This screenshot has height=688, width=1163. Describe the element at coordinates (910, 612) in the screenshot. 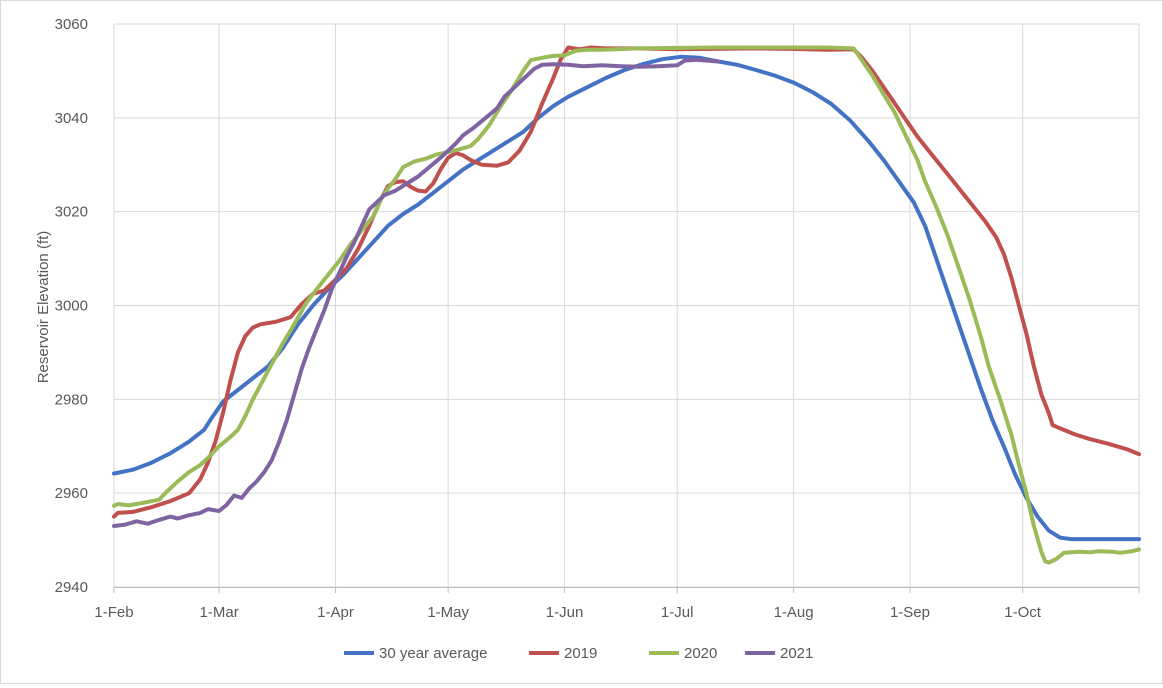

I see `x-tick-label: 1-Sep` at that location.